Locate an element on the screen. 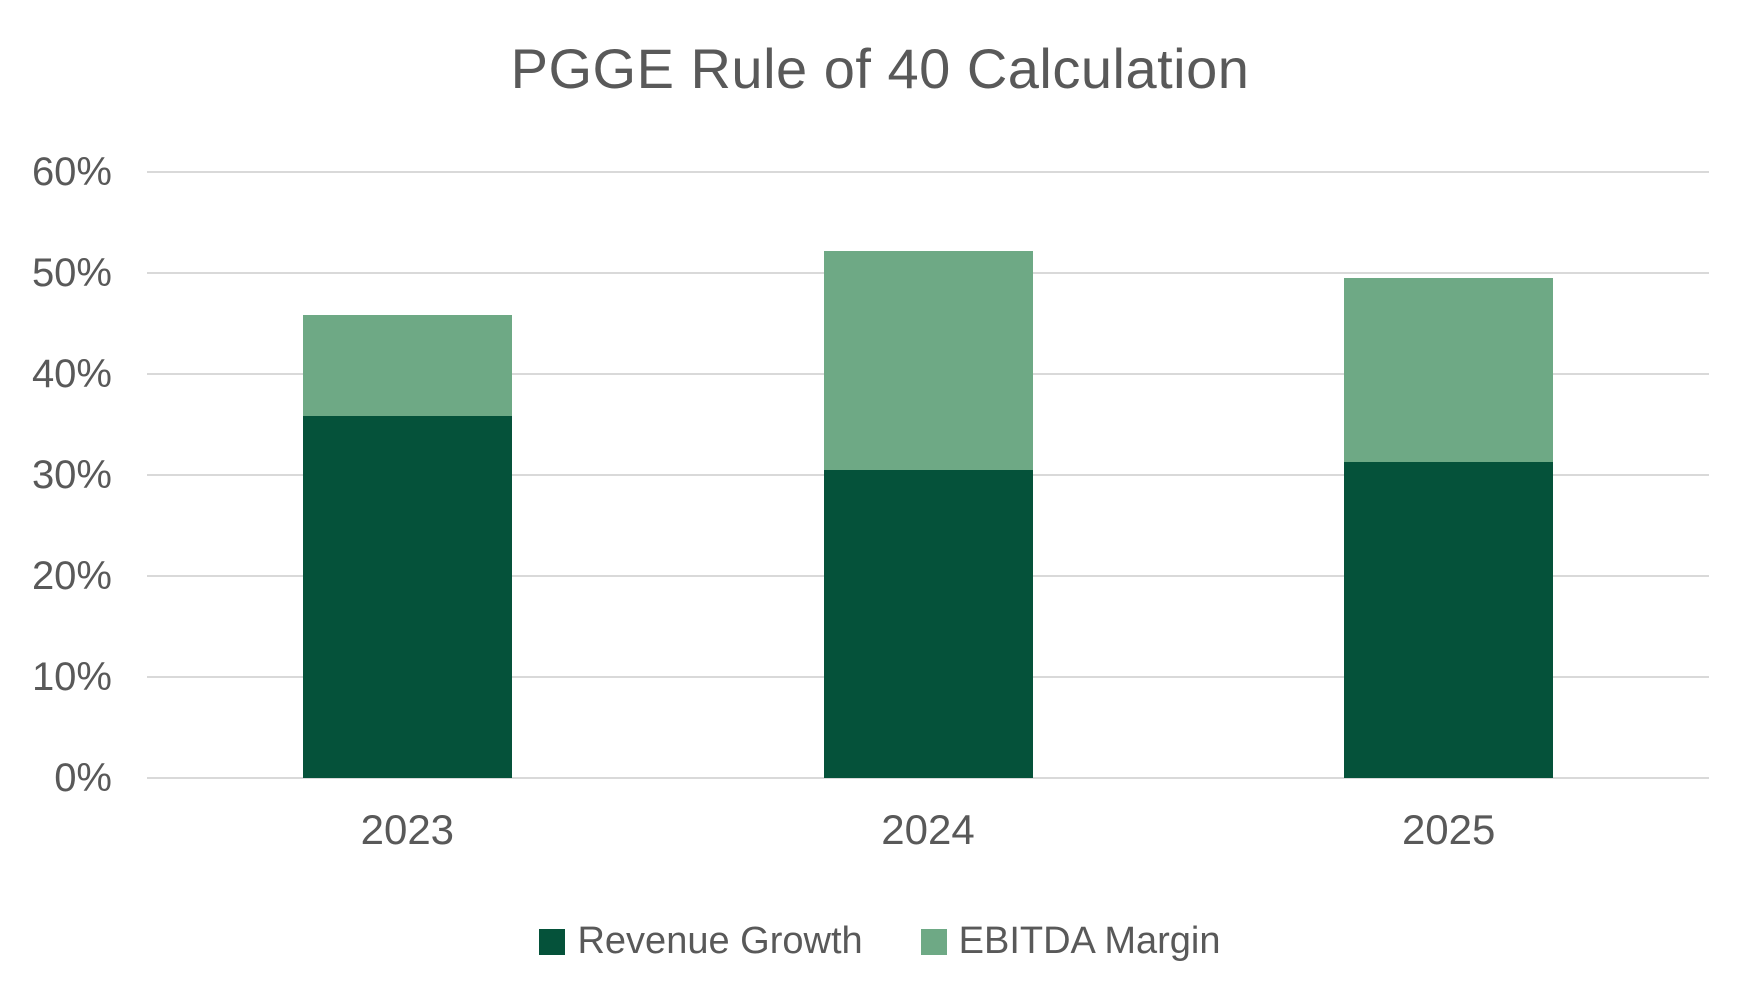 Image resolution: width=1760 pixels, height=997 pixels. y-axis-tick-label: 30% is located at coordinates (71, 475).